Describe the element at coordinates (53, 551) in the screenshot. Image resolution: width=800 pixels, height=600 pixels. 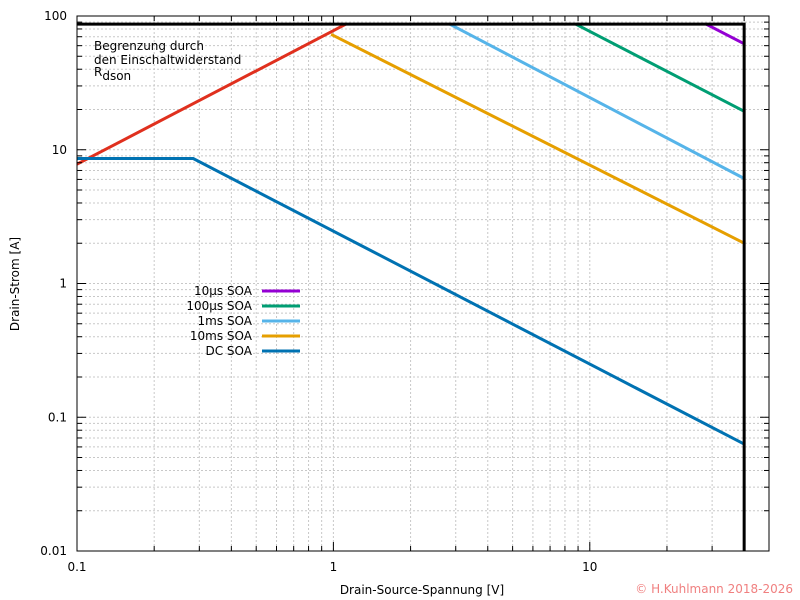
I see `y-tick-label: 0.01` at that location.